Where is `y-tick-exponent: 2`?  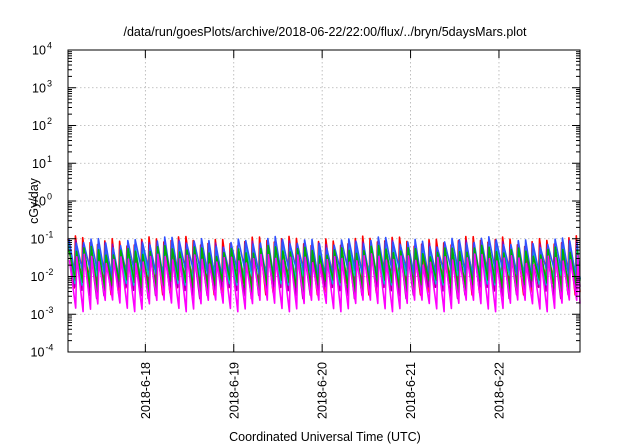 y-tick-exponent: 2 is located at coordinates (49, 121).